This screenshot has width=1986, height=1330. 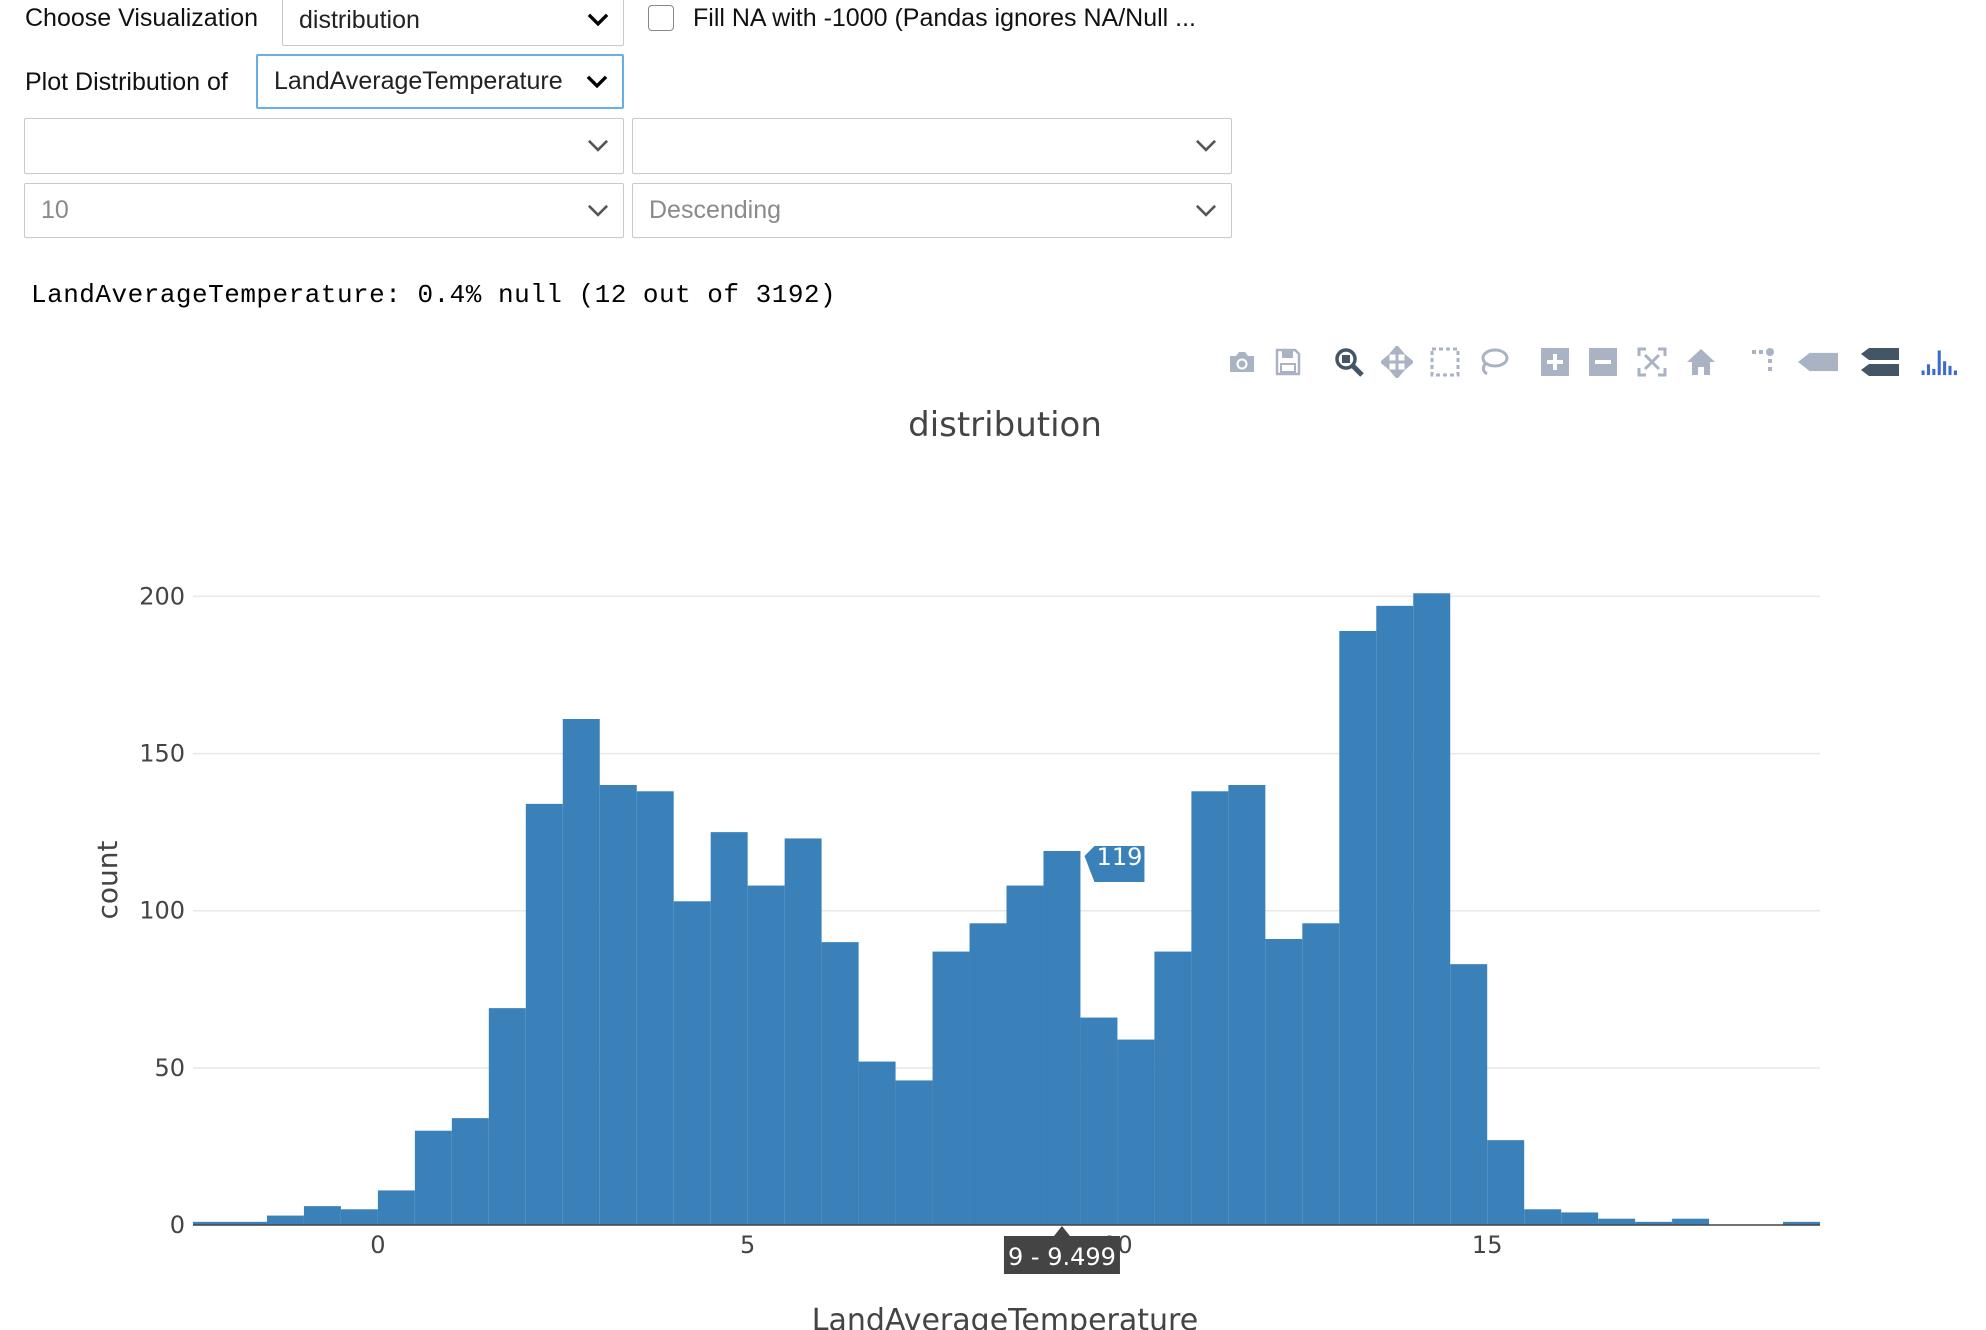 I want to click on value-hover-box, so click(x=1114, y=864).